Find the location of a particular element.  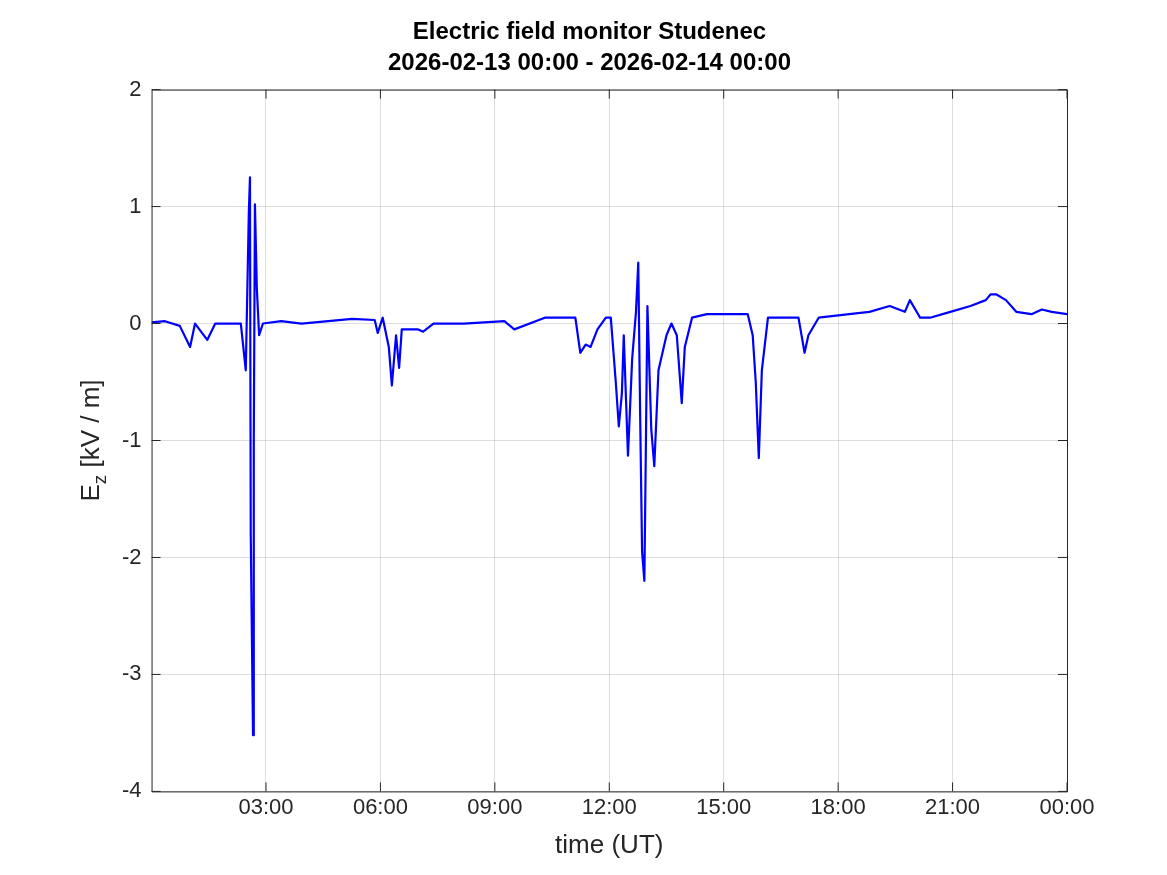

chart-title: Electric field monitor Studenec is located at coordinates (589, 31).